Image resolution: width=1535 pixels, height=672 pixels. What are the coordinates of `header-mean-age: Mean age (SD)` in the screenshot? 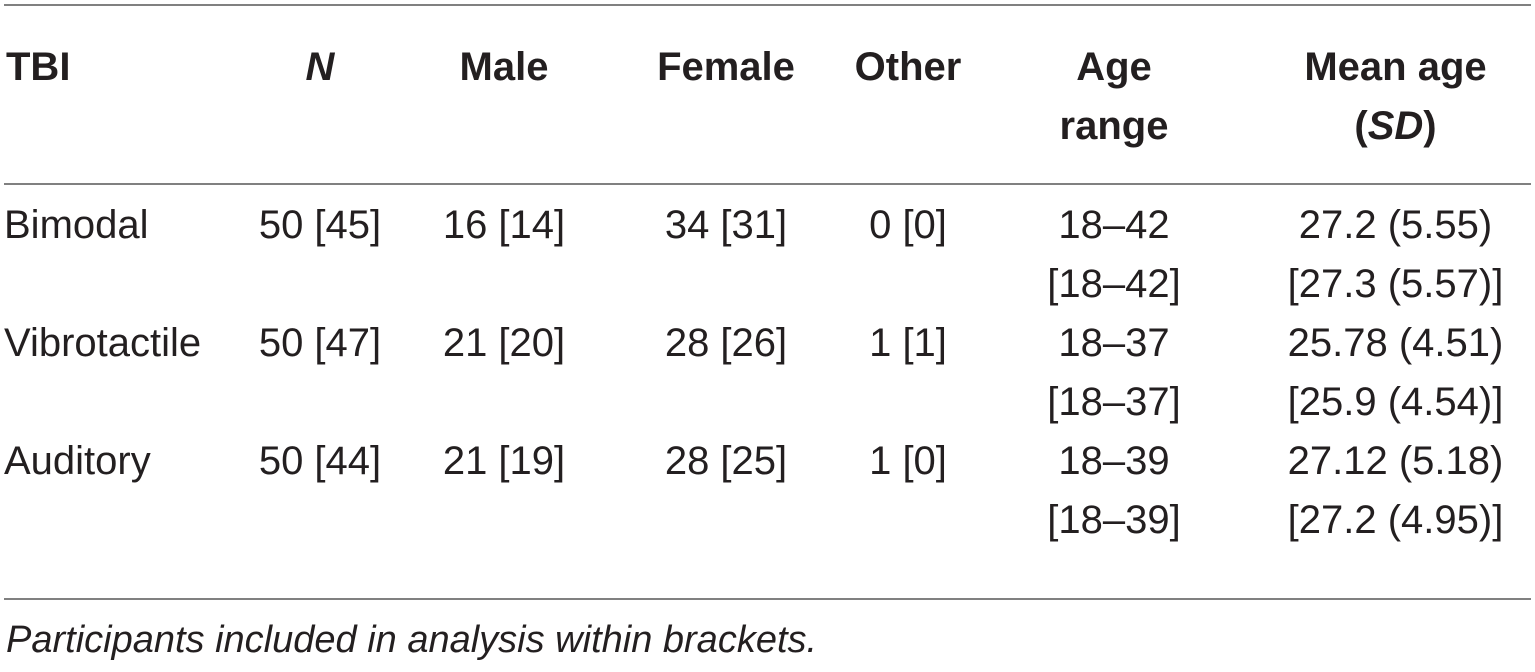 It's located at (1395, 78).